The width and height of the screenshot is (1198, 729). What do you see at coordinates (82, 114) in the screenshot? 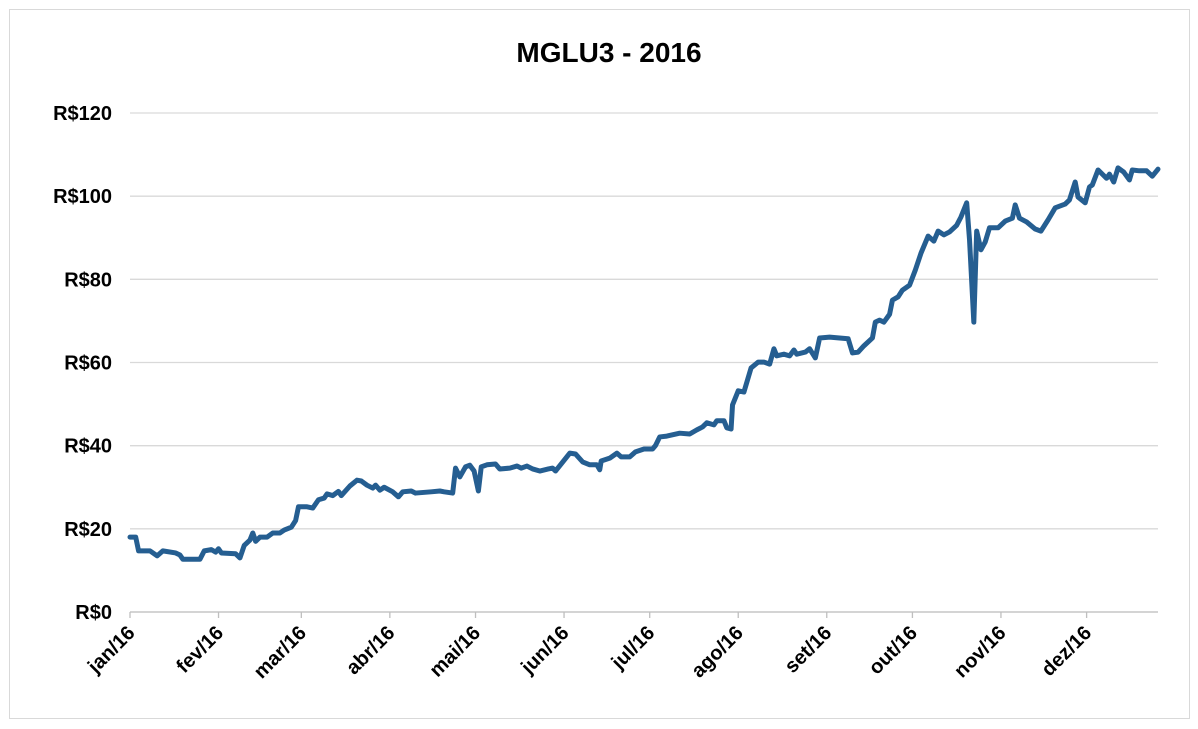
I see `y-tick-label: R$120` at bounding box center [82, 114].